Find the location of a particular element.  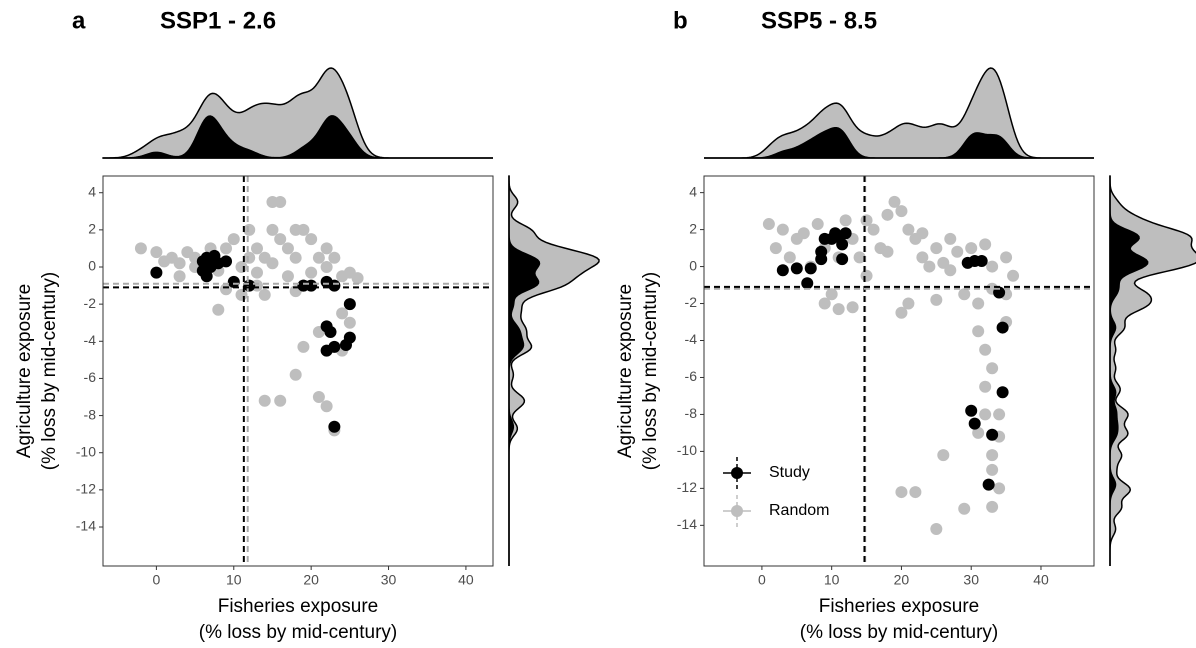

panel-title: SSP5 - 8.5 is located at coordinates (819, 20).